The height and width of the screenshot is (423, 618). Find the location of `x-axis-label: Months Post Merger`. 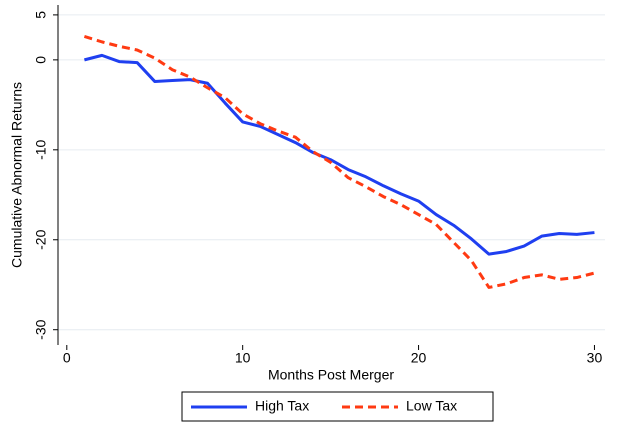

x-axis-label: Months Post Merger is located at coordinates (331, 375).